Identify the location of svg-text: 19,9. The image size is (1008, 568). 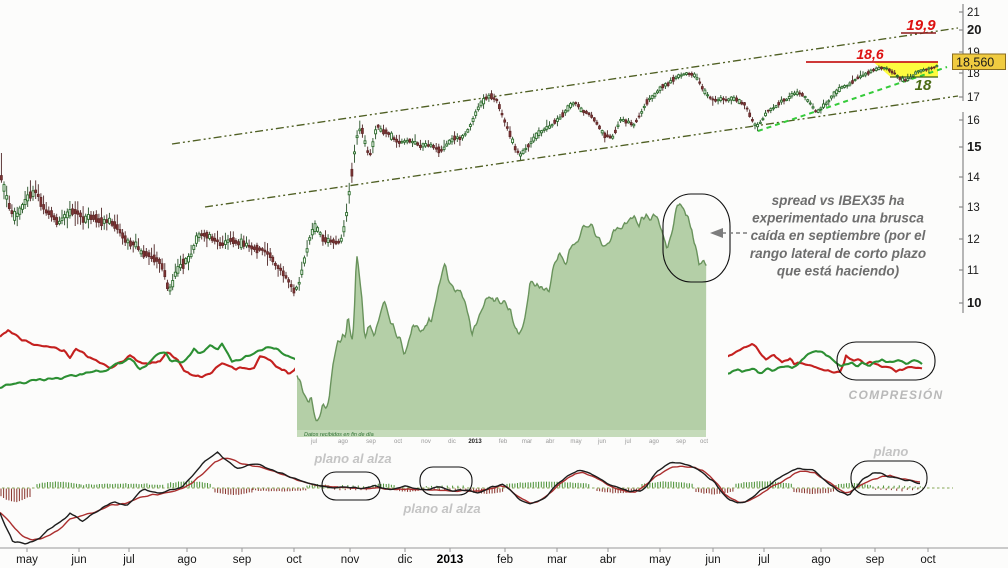
(921, 25).